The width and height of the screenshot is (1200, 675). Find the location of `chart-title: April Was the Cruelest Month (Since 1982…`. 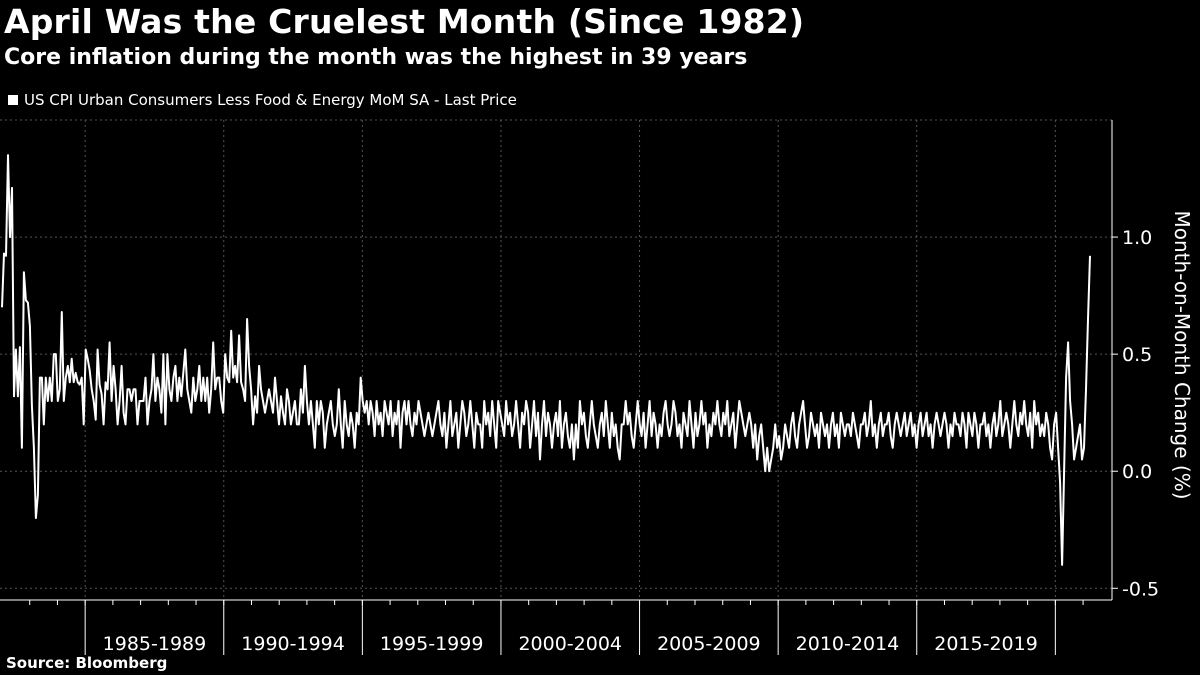

chart-title: April Was the Cruelest Month (Since 1982… is located at coordinates (404, 21).